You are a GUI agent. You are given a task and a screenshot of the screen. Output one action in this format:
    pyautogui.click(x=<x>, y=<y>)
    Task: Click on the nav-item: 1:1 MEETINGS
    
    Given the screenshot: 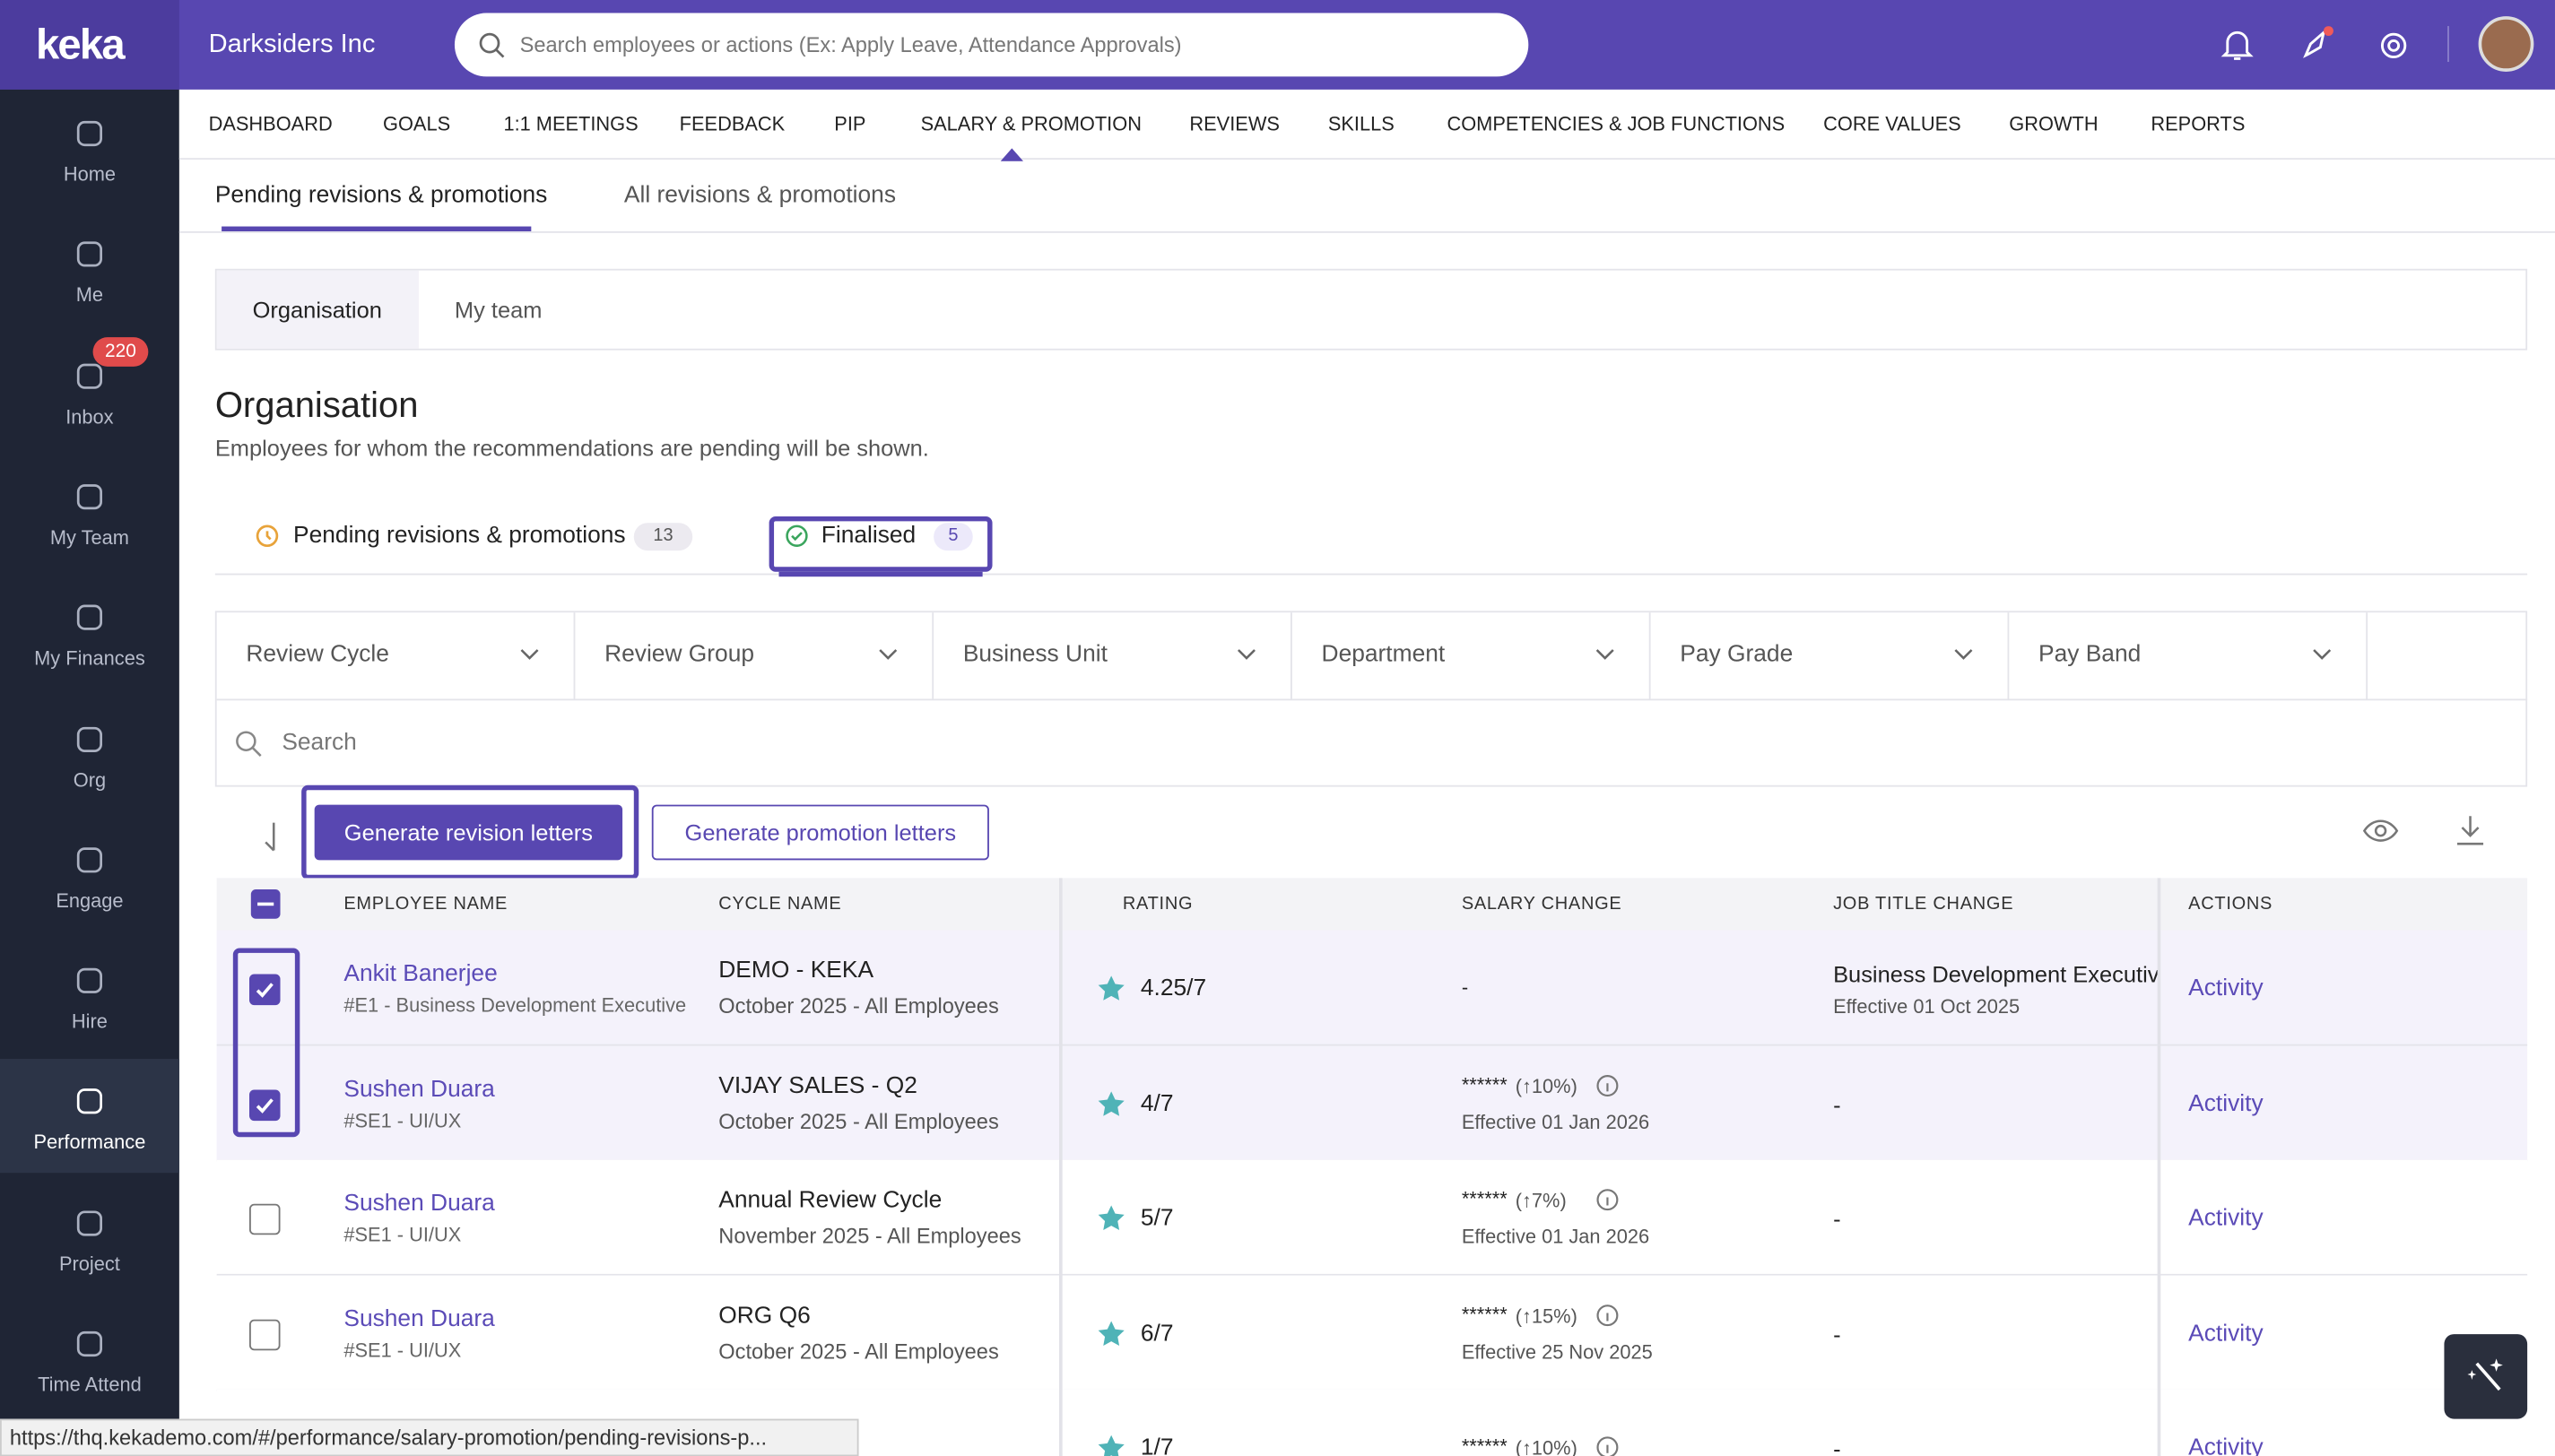 What is the action you would take?
    pyautogui.click(x=571, y=123)
    